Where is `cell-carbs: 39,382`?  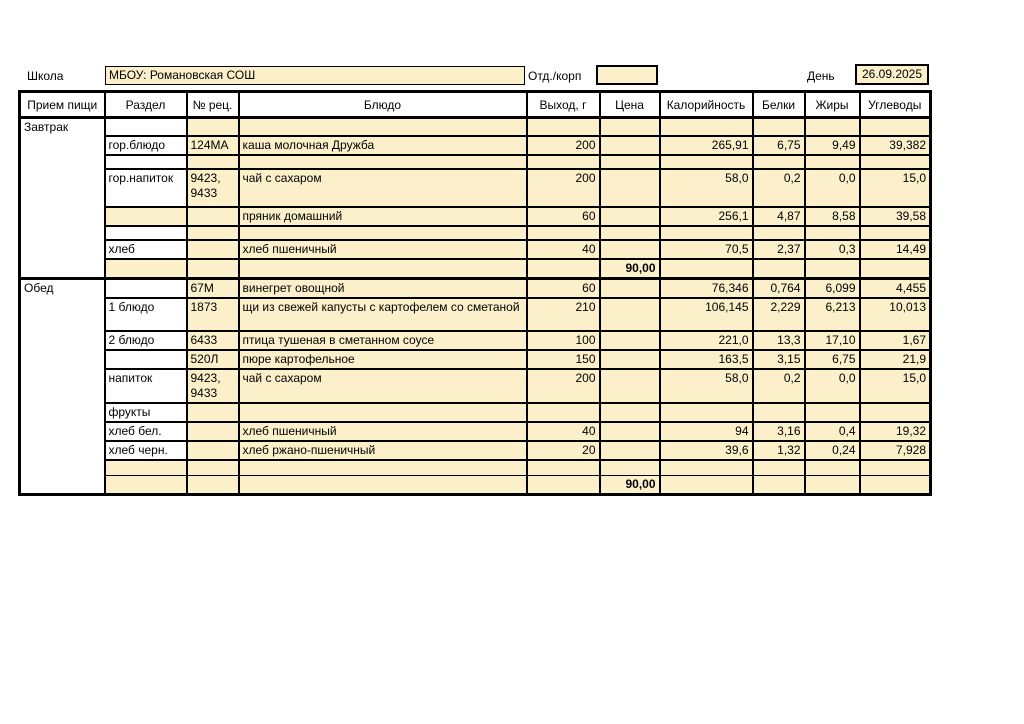
cell-carbs: 39,382 is located at coordinates (895, 145).